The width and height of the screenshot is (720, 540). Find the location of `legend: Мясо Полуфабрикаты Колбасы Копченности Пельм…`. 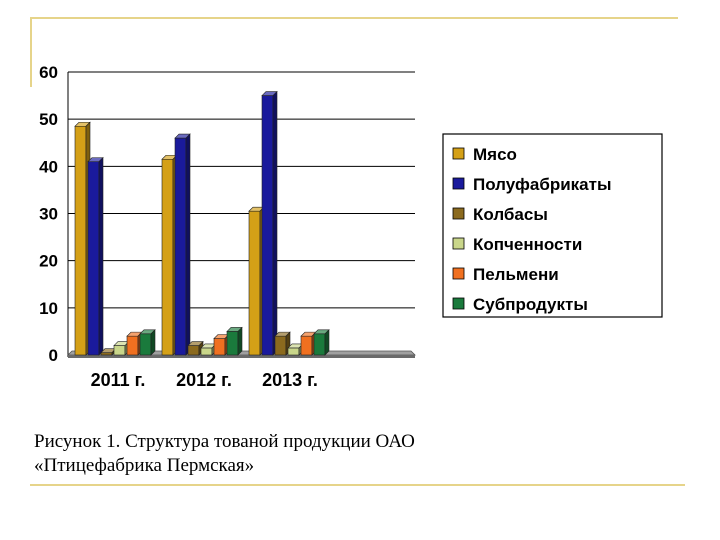

legend: Мясо Полуфабрикаты Колбасы Копченности Пельм… is located at coordinates (552, 225).